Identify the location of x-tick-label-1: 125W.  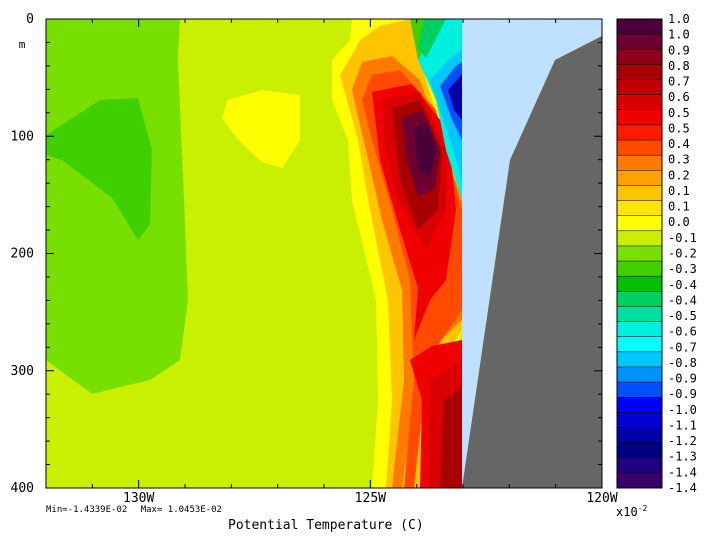
(370, 498).